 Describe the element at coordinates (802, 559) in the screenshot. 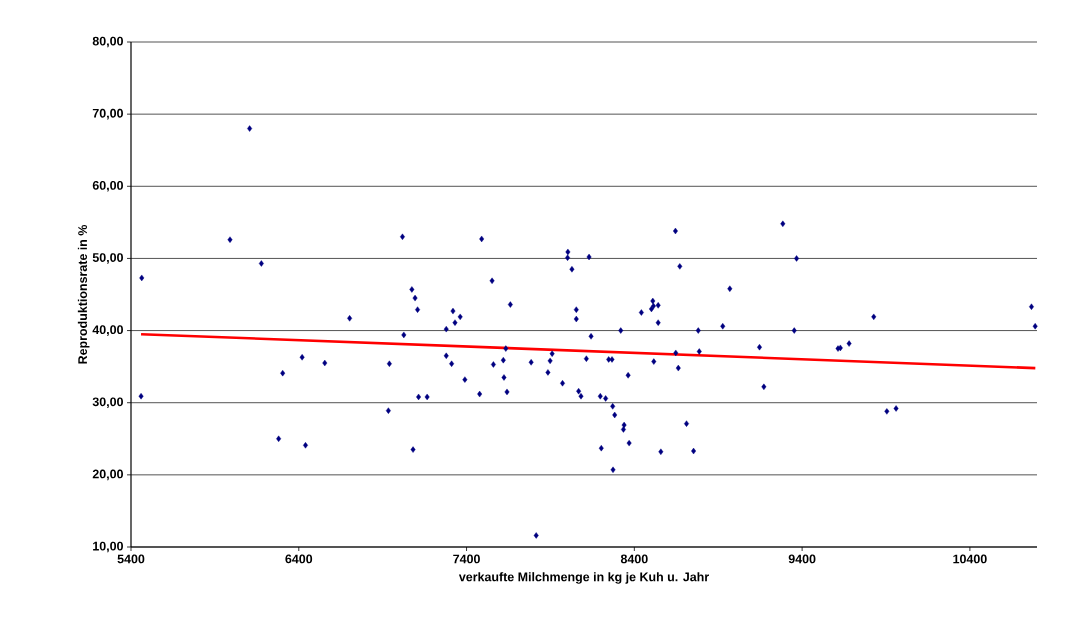

I see `x-tick-label: 9400` at that location.